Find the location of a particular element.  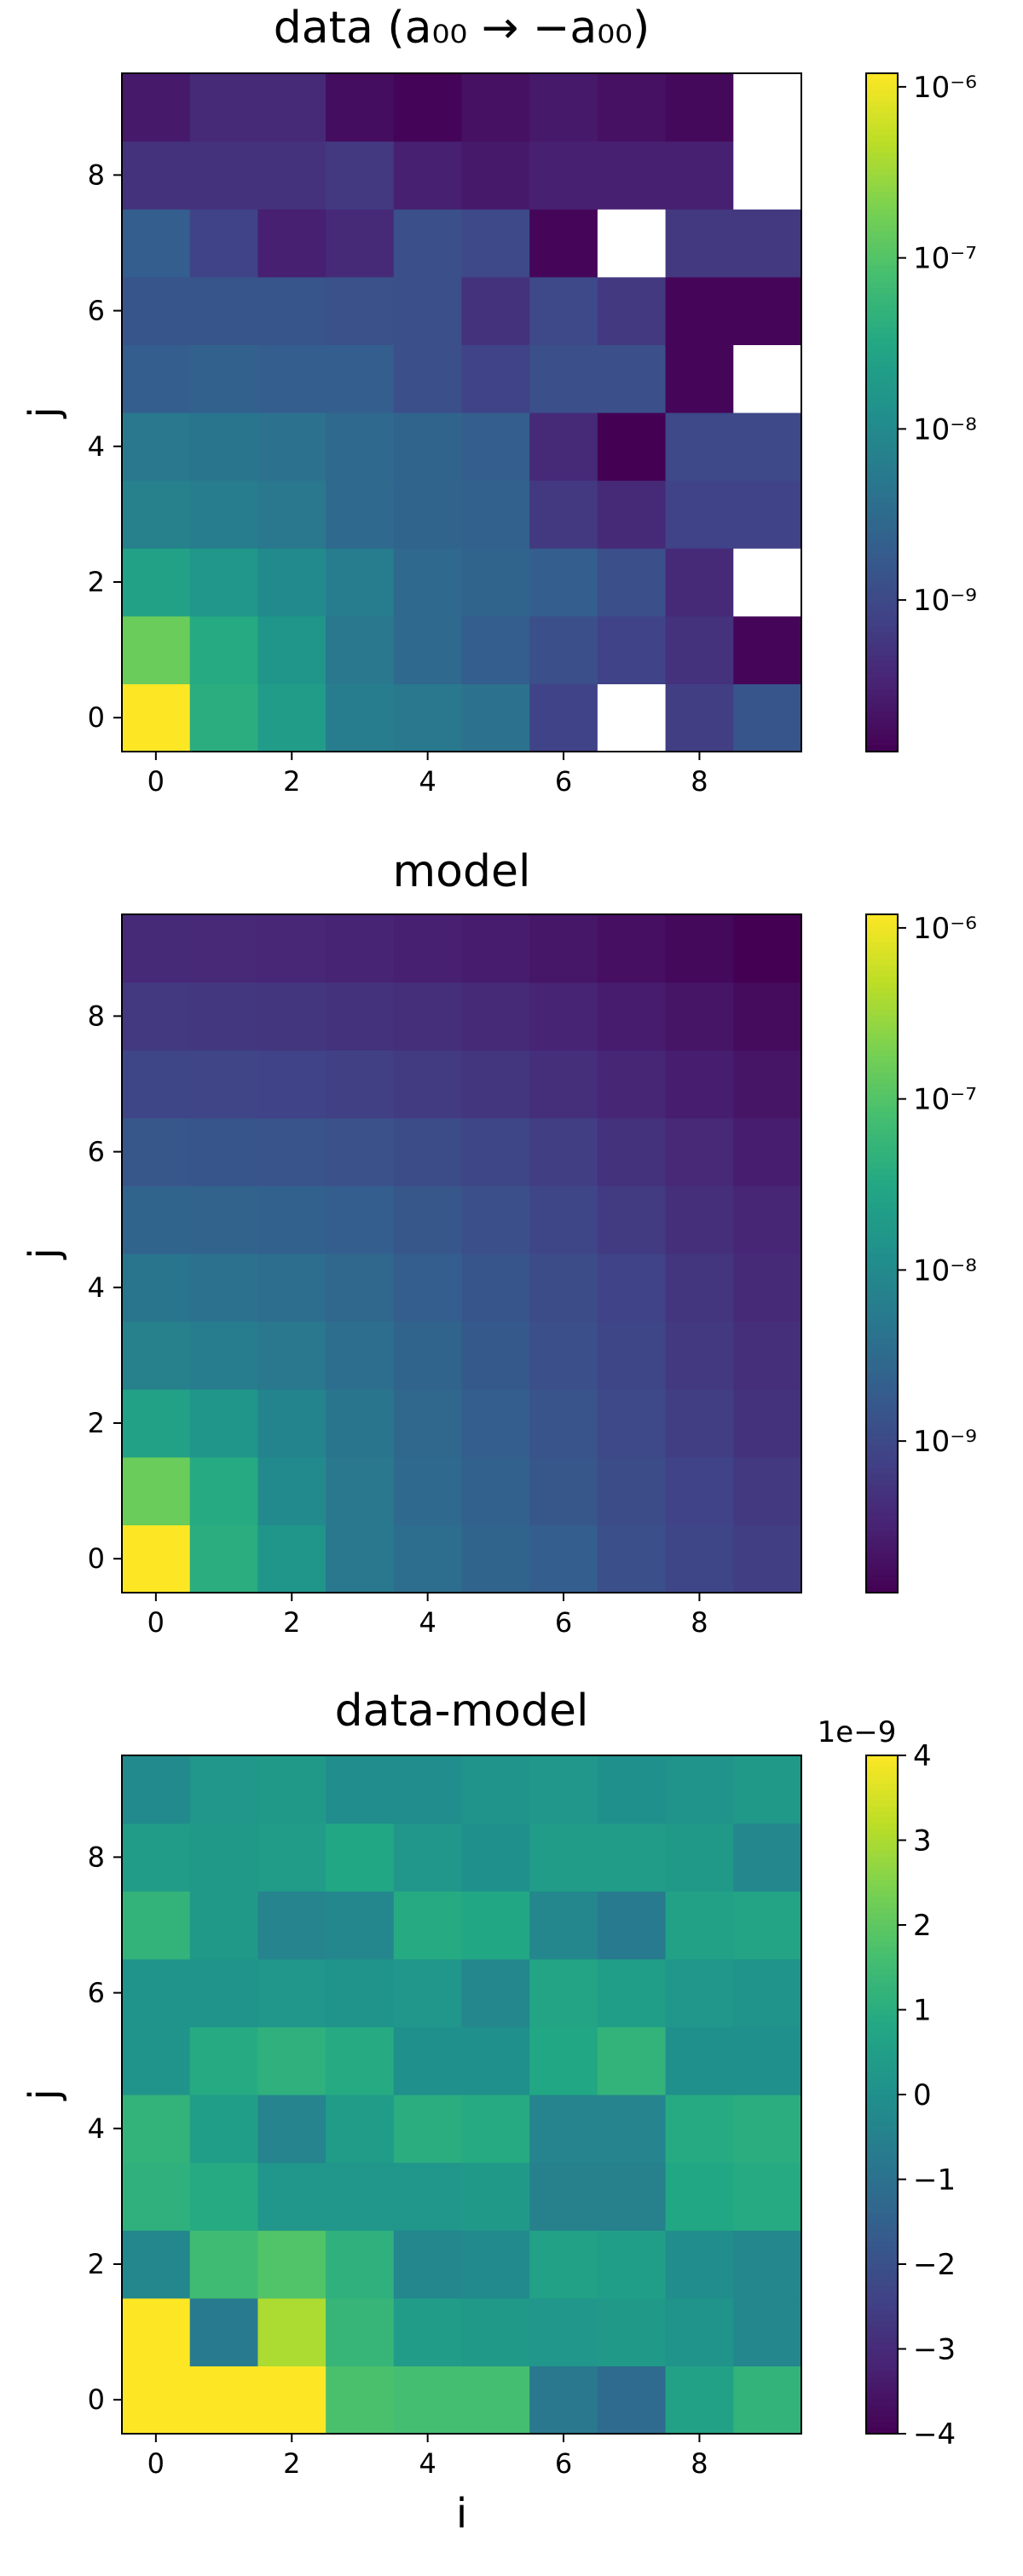

chart-title: data-model is located at coordinates (462, 1711).